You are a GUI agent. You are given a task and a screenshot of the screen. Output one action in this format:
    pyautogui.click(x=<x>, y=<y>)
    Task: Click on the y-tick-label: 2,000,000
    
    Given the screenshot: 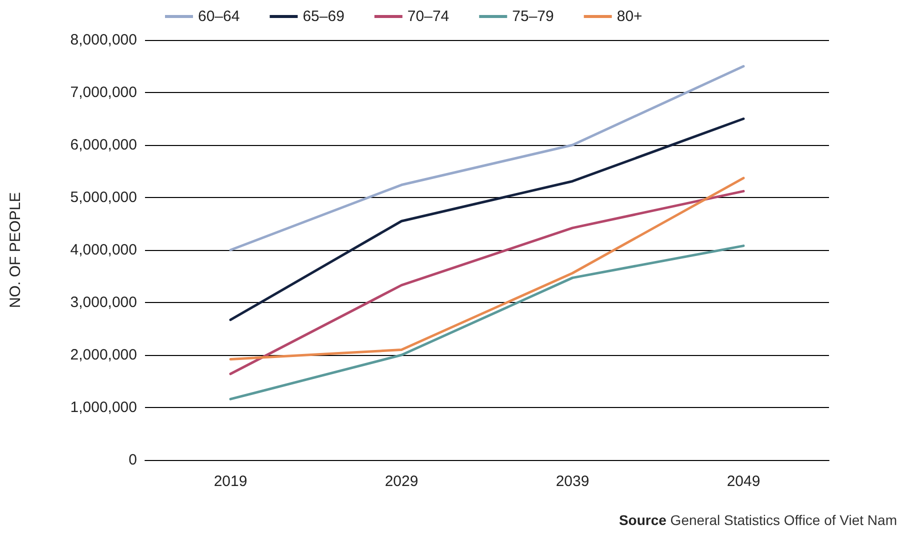 What is the action you would take?
    pyautogui.click(x=103, y=355)
    